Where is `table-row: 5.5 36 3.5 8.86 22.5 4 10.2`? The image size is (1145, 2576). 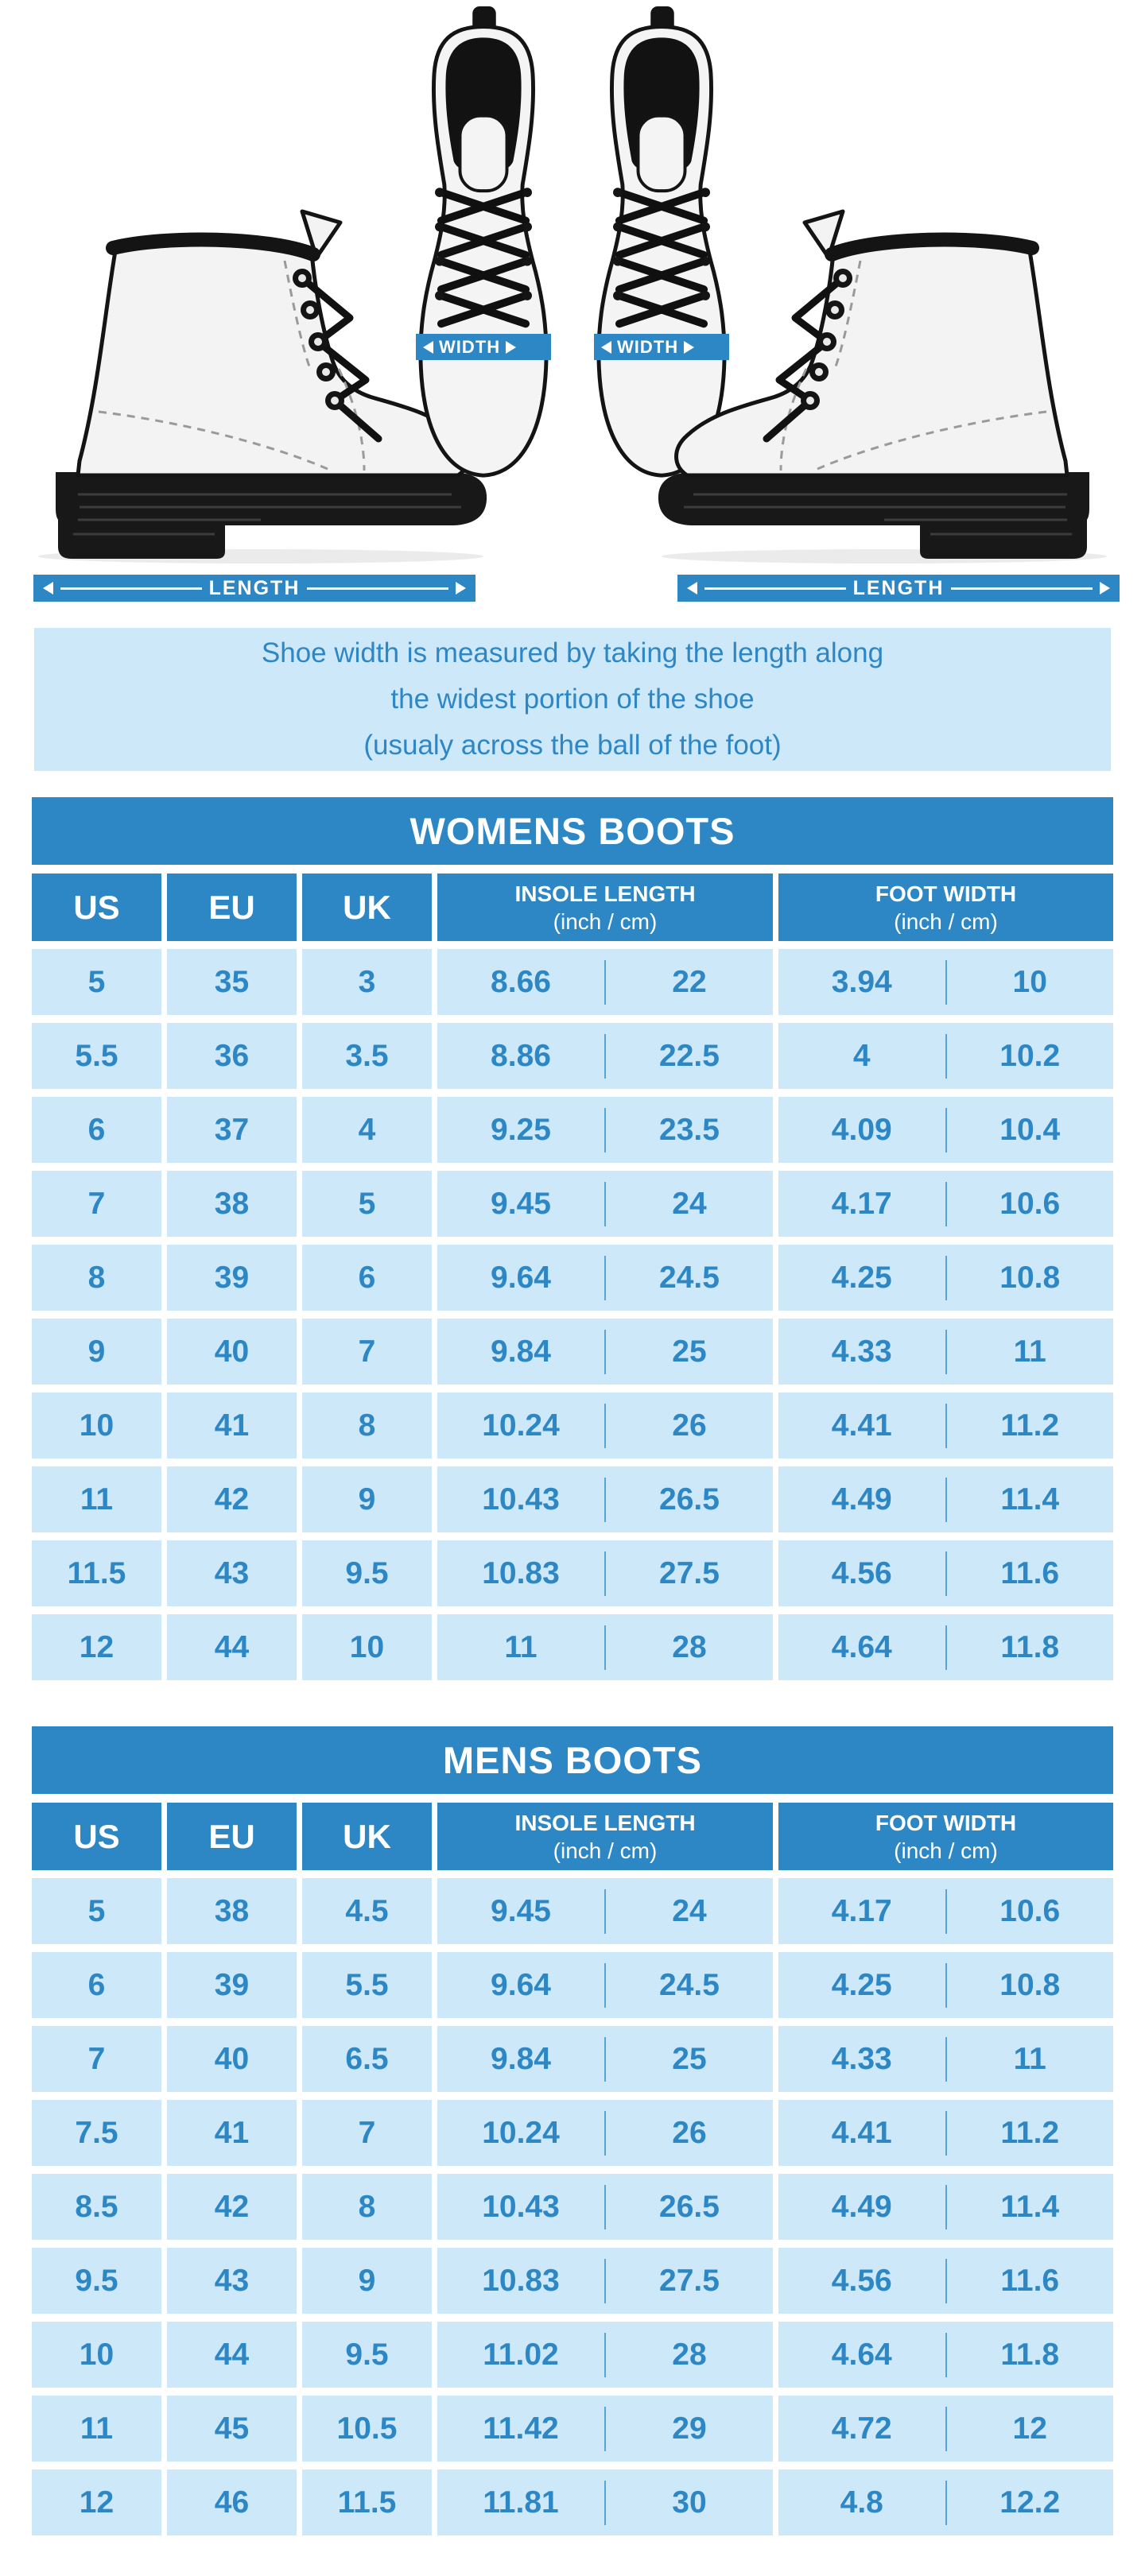
table-row: 5.5 36 3.5 8.86 22.5 4 10.2 is located at coordinates (572, 1056).